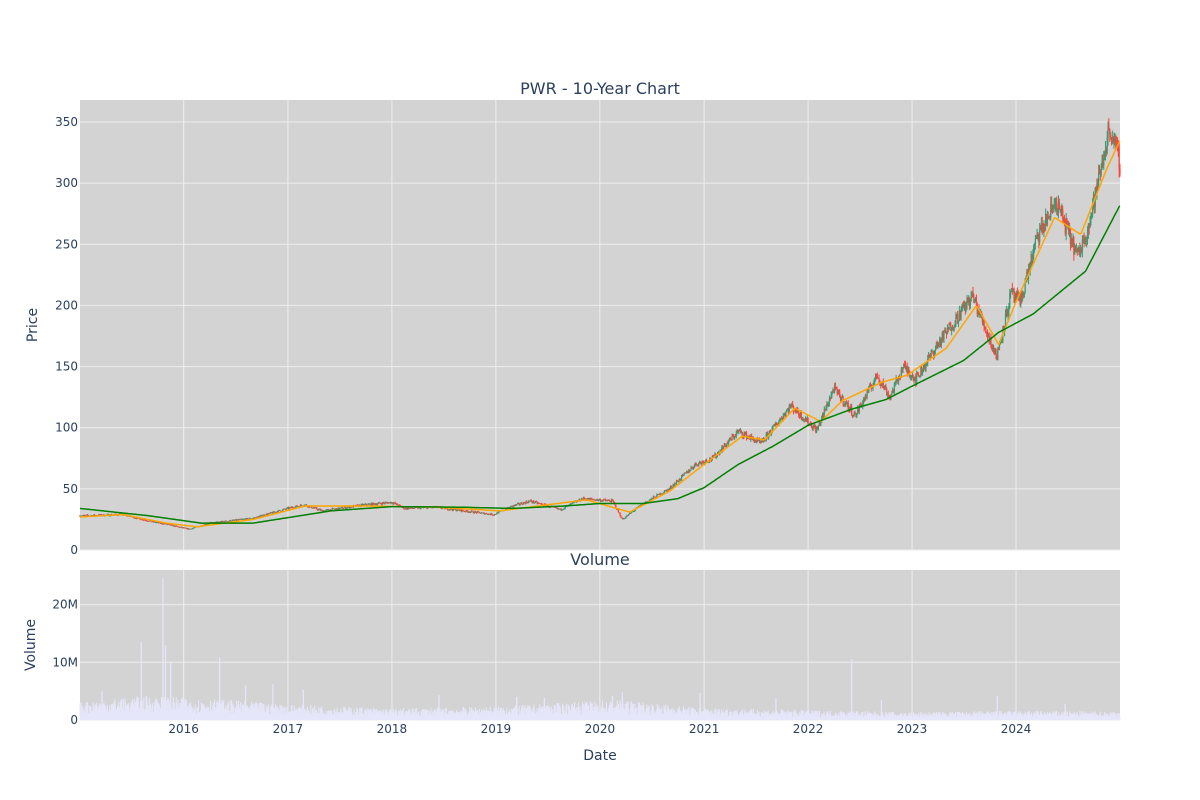 Image resolution: width=1200 pixels, height=800 pixels. Describe the element at coordinates (303, 705) in the screenshot. I see `volume-spike-bar` at that location.